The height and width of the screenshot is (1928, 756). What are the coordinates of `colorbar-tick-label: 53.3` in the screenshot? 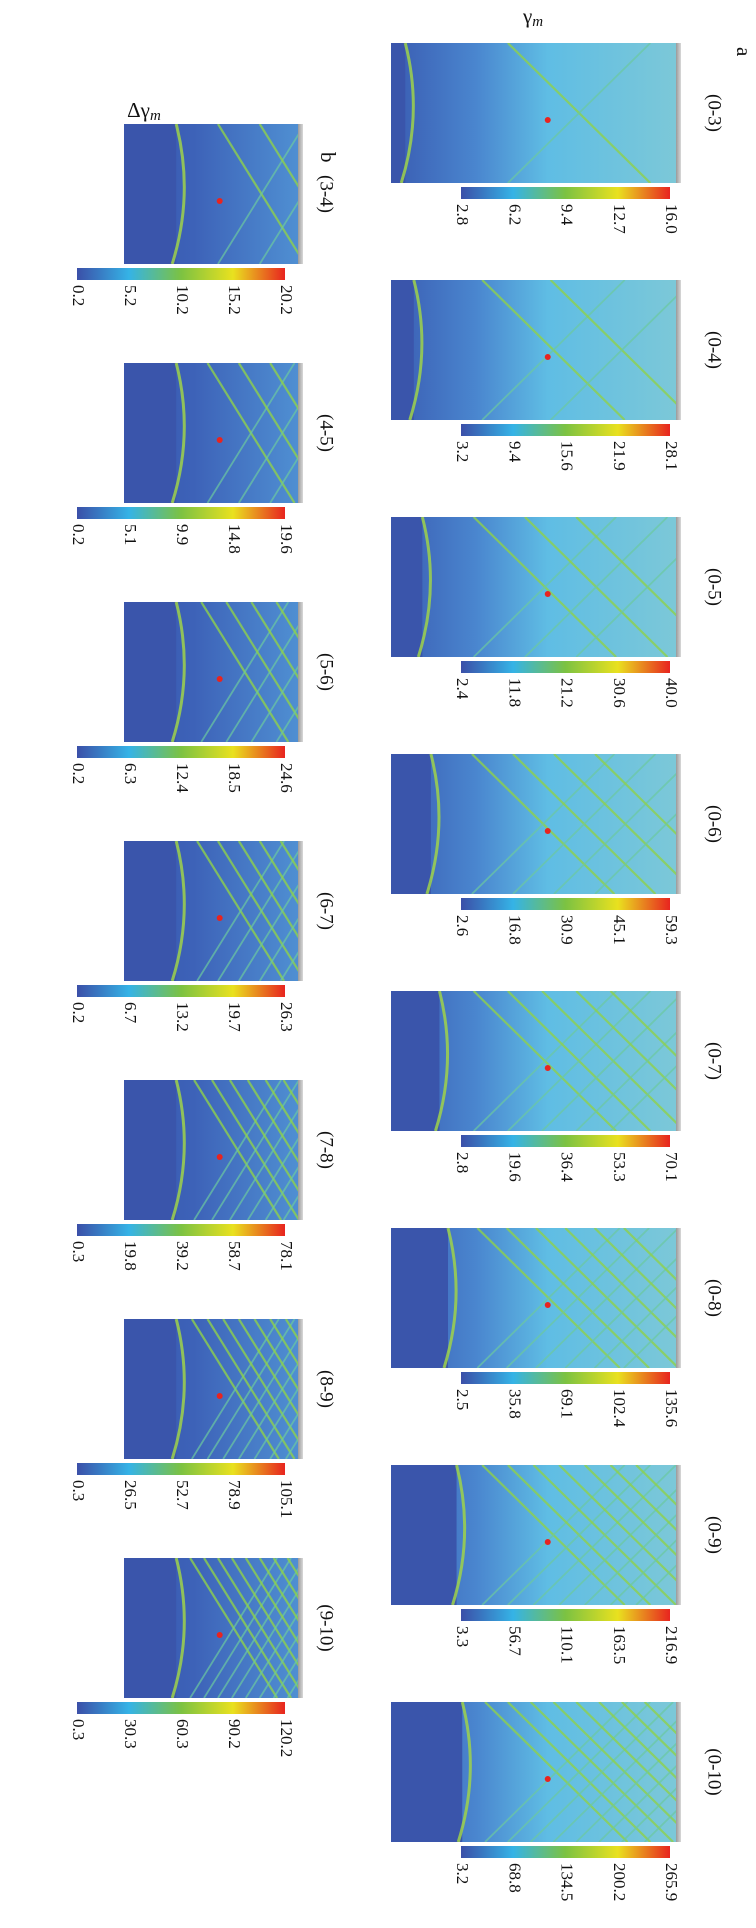 It's located at (619, 1167).